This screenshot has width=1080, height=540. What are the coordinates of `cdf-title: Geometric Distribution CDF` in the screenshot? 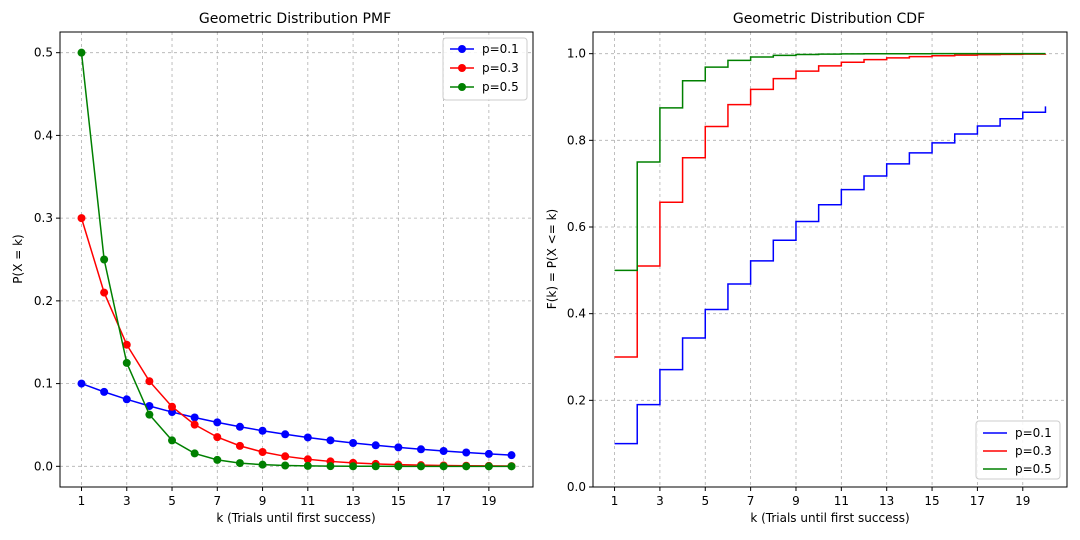 It's located at (829, 19).